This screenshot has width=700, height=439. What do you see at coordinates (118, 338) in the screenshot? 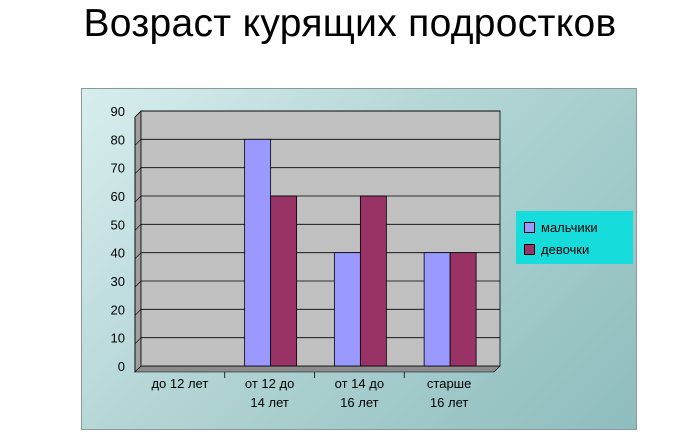
I see `y-tick-label: 10` at bounding box center [118, 338].